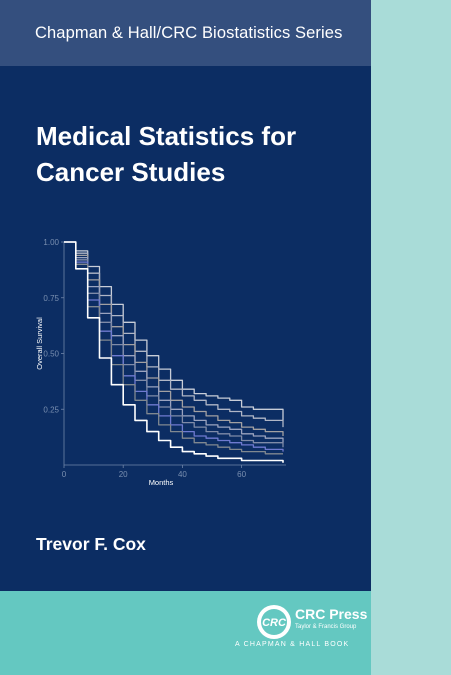 The width and height of the screenshot is (451, 675). What do you see at coordinates (91, 544) in the screenshot?
I see `author-name: Trevor F. Cox` at bounding box center [91, 544].